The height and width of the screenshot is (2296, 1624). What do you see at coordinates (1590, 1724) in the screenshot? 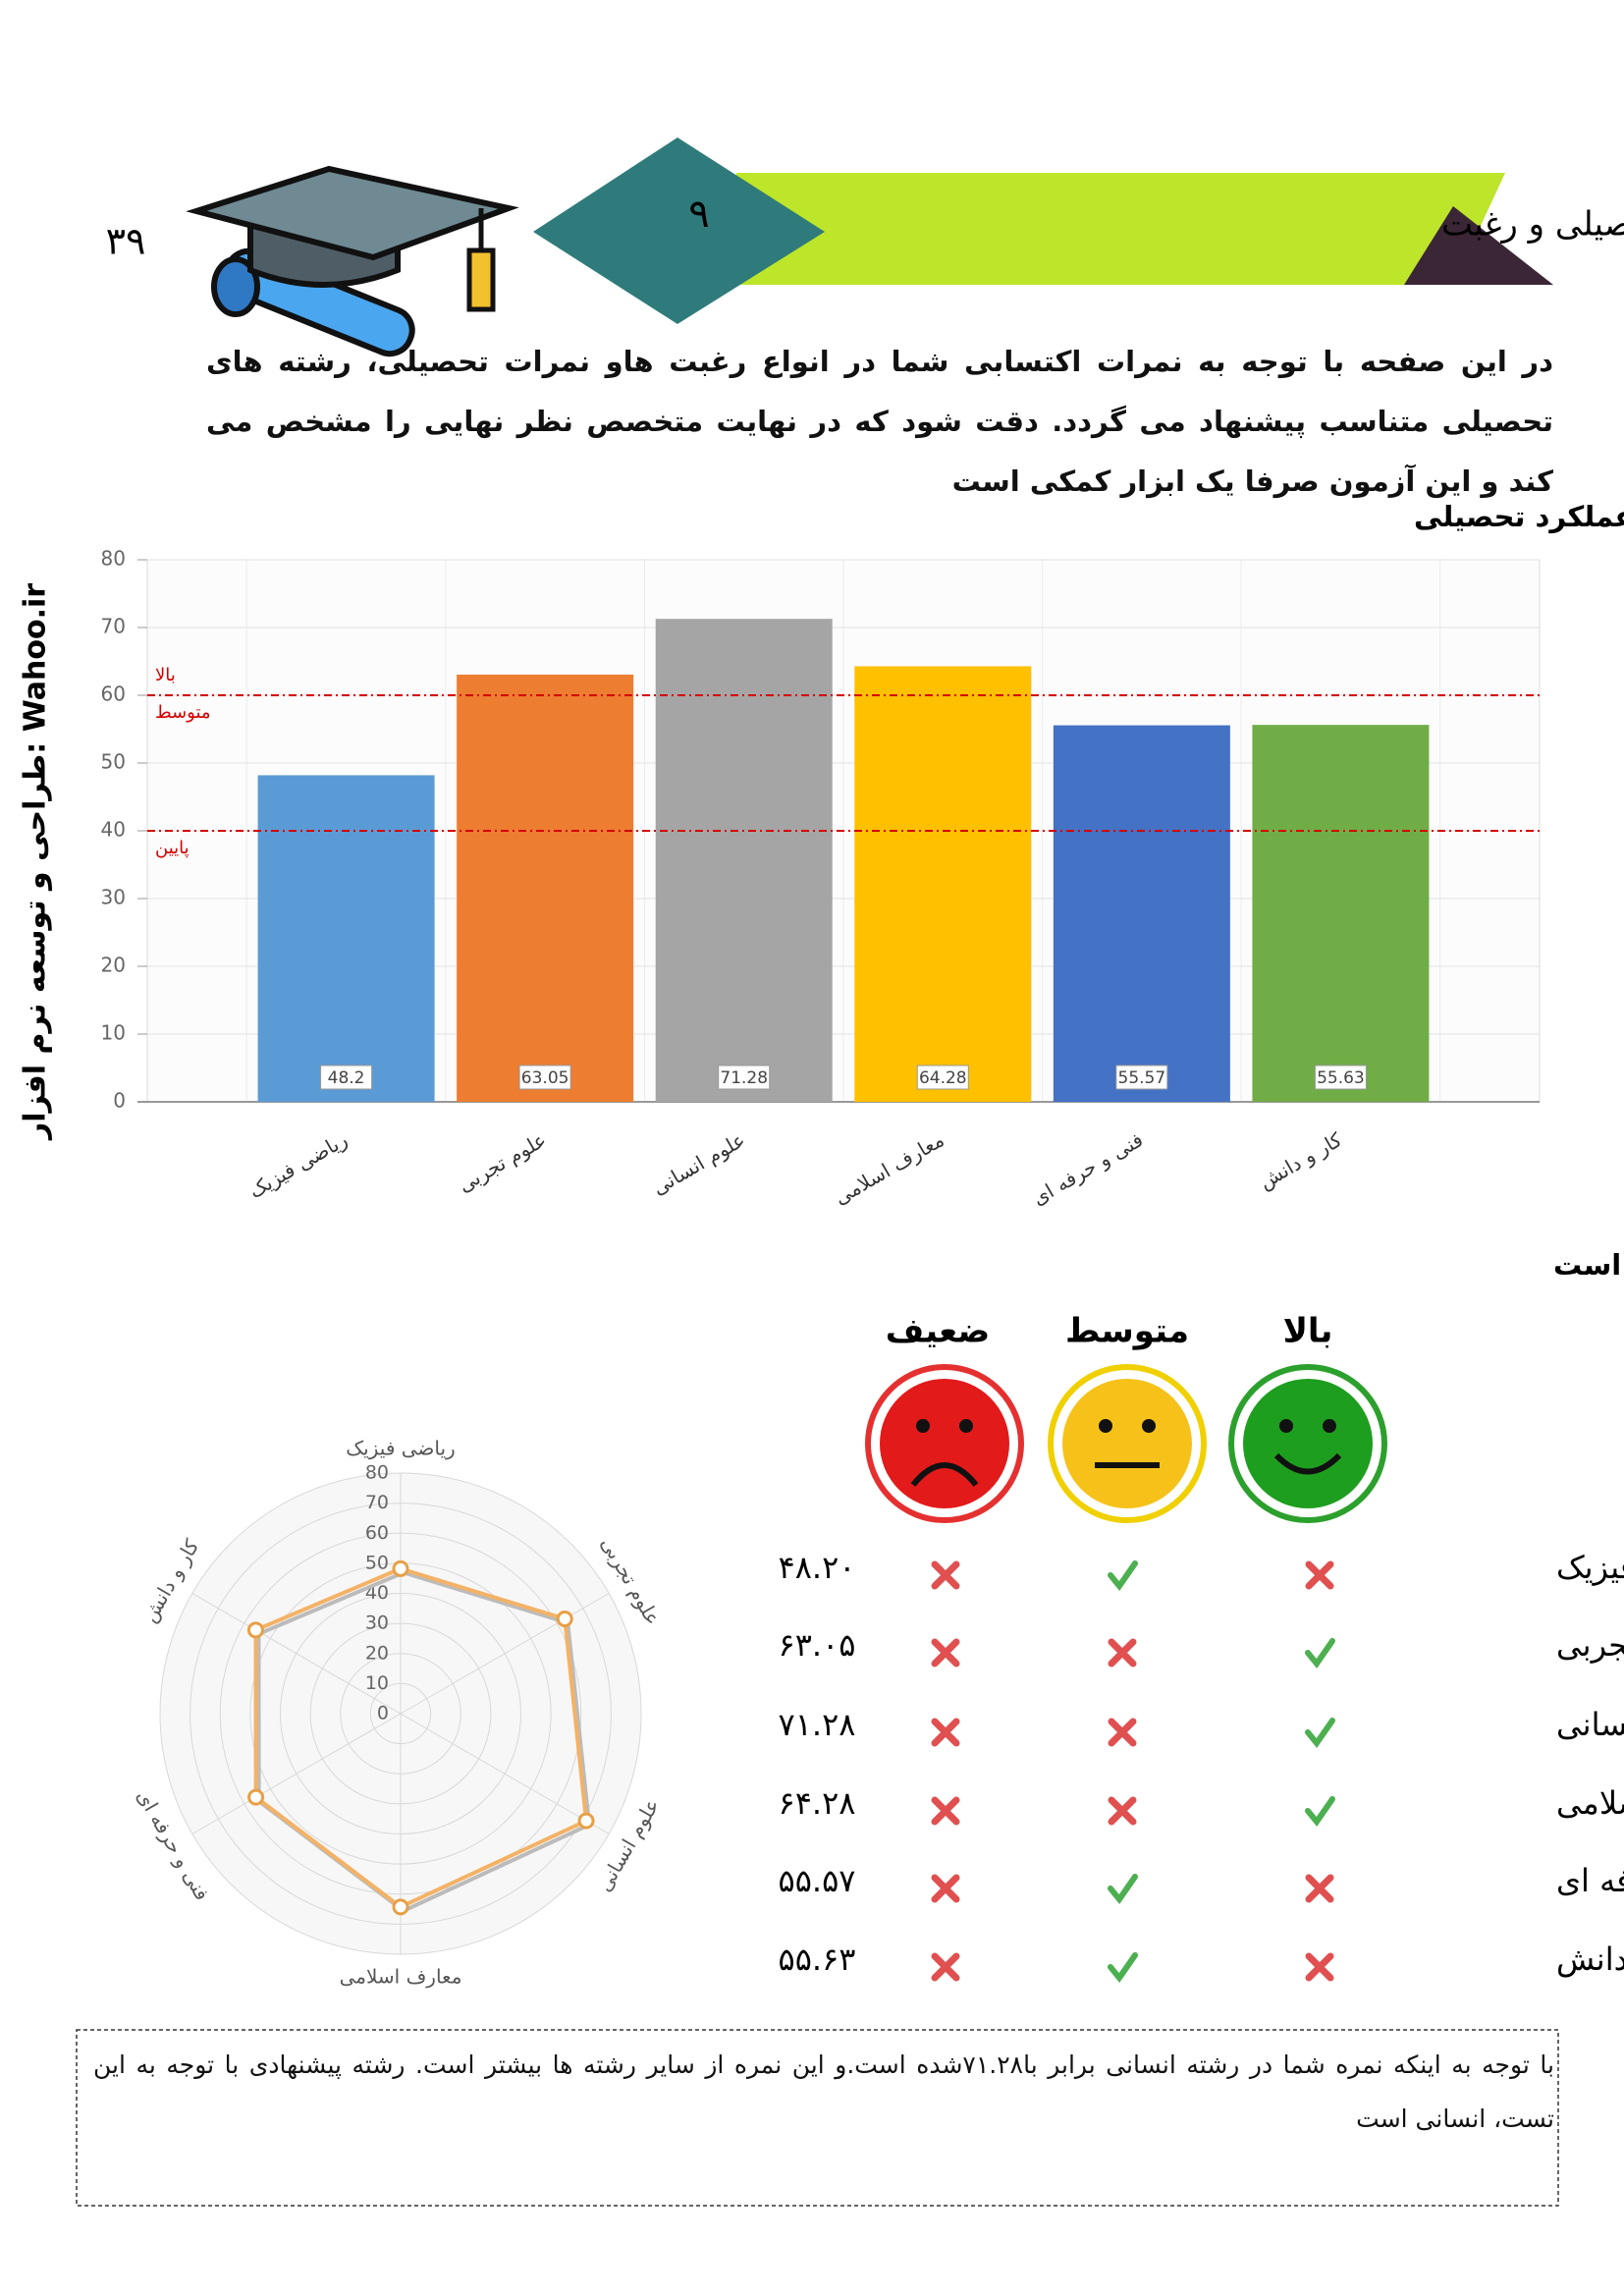
I see `row-name: علوم انسانی` at bounding box center [1590, 1724].